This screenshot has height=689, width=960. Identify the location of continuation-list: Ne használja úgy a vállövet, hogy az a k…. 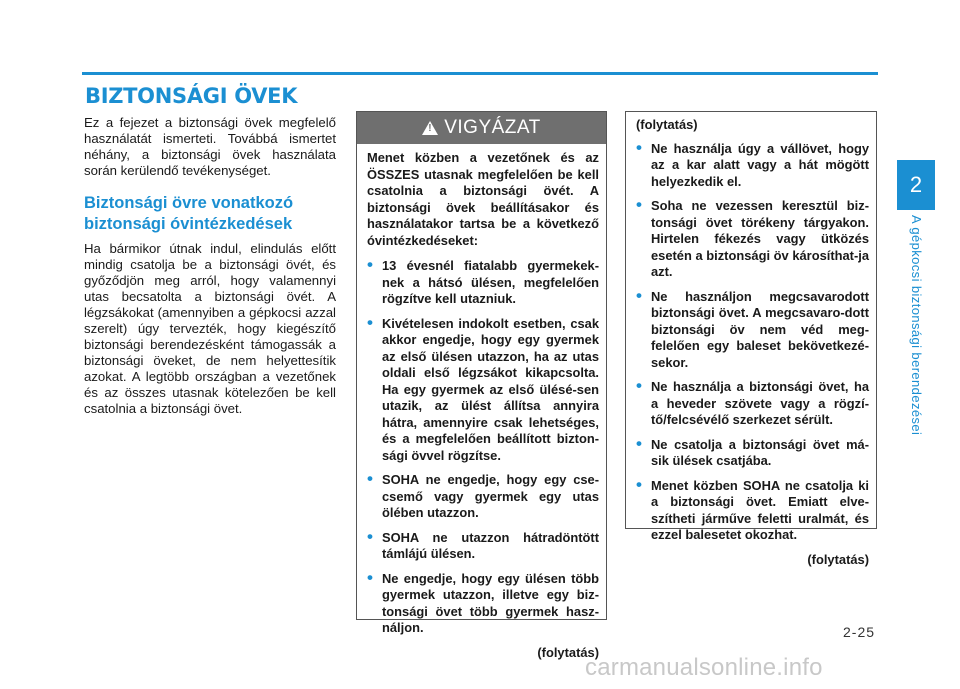
(752, 342).